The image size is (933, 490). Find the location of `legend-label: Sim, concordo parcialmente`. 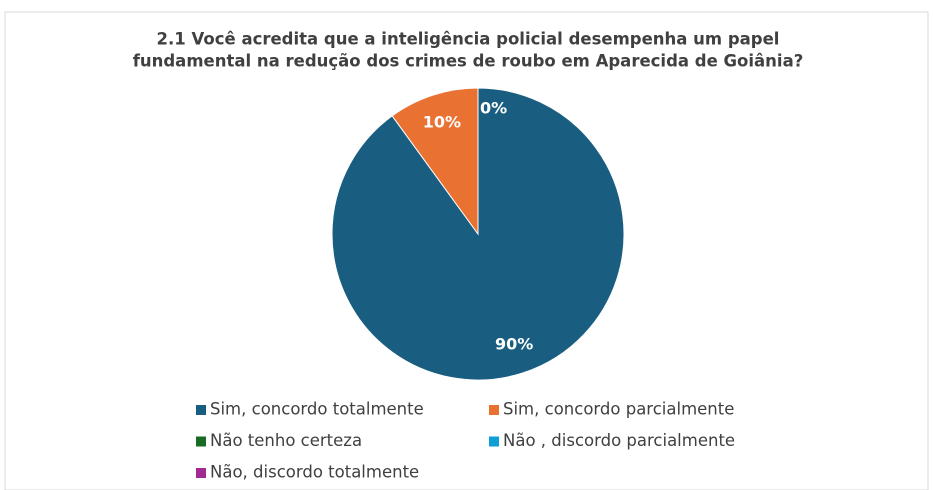

legend-label: Sim, concordo parcialmente is located at coordinates (618, 409).